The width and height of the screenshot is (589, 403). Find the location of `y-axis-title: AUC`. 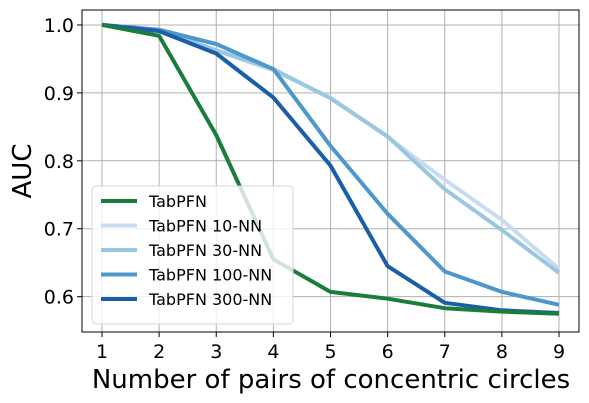

y-axis-title: AUC is located at coordinates (23, 171).